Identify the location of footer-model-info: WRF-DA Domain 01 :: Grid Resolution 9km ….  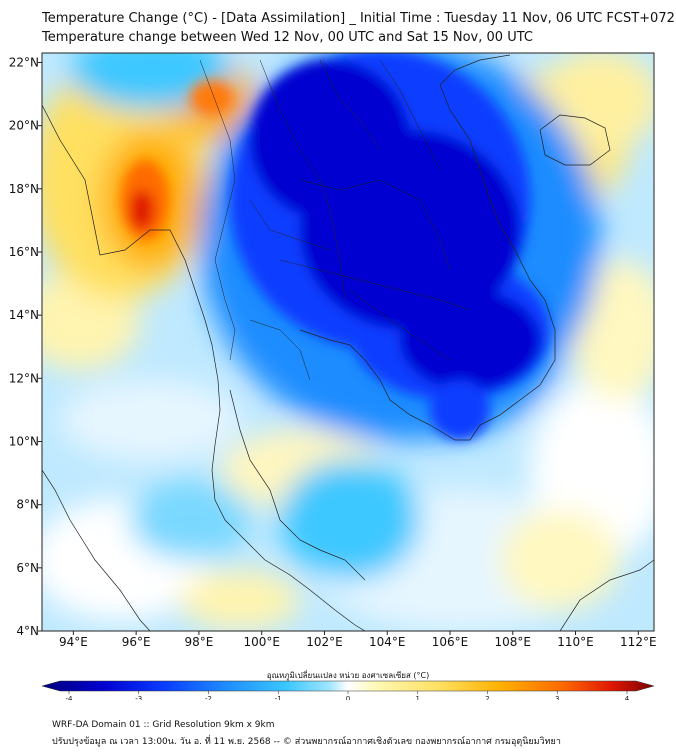
(163, 725).